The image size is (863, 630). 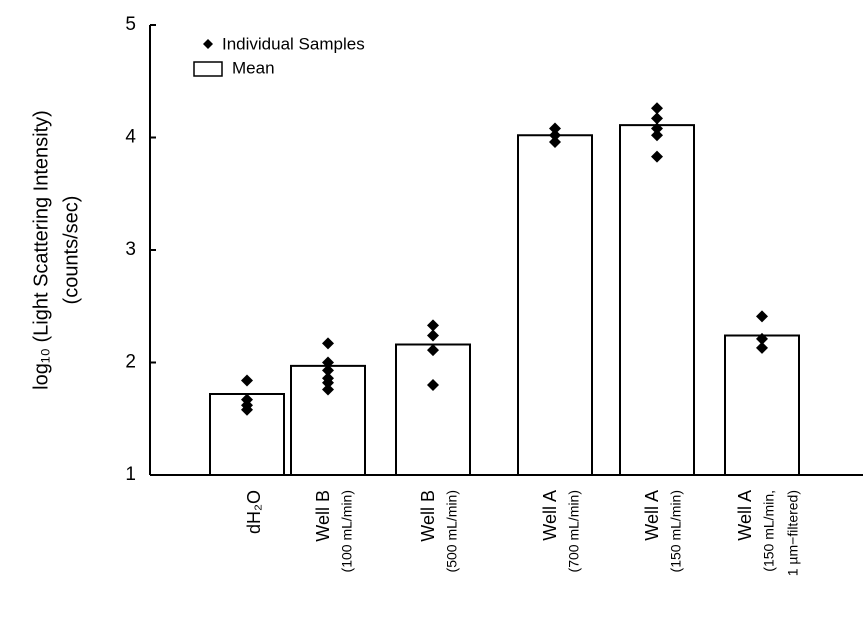 I want to click on x-tick-label: (150 mL/min,, so click(x=769, y=531).